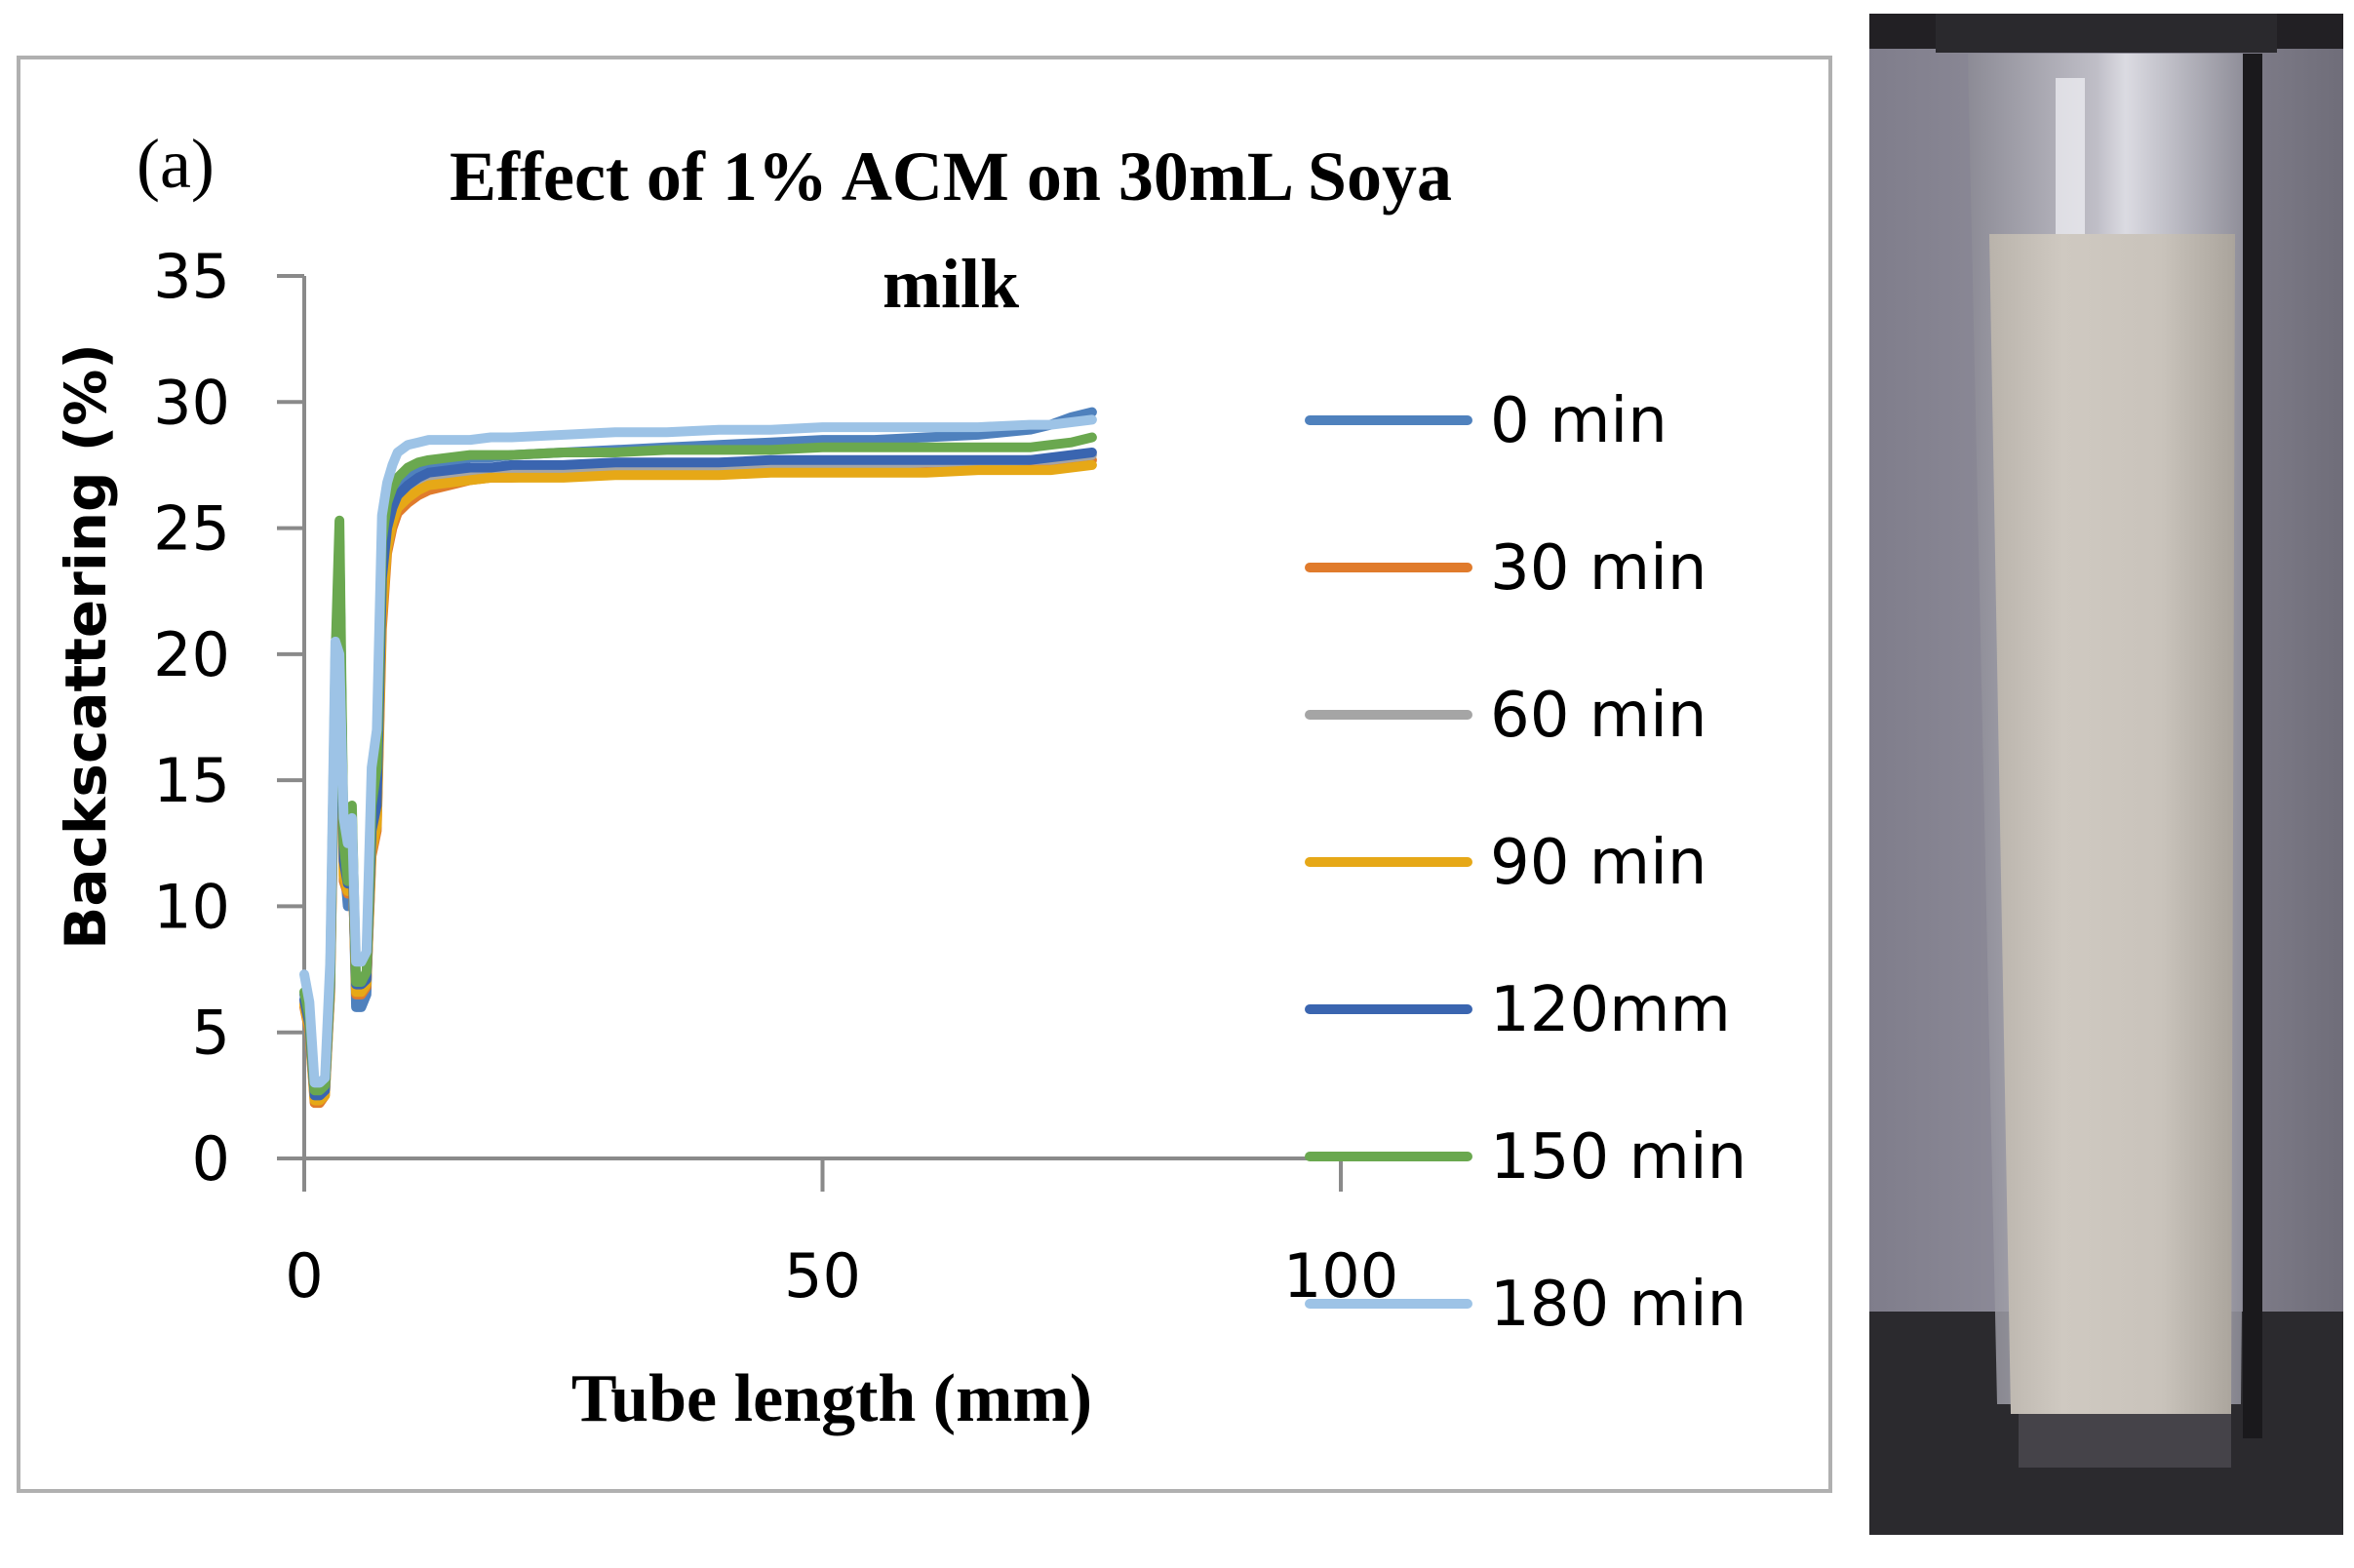  What do you see at coordinates (951, 176) in the screenshot?
I see `chart-title-line1: Effect of 1% ACM on 30mL Soya` at bounding box center [951, 176].